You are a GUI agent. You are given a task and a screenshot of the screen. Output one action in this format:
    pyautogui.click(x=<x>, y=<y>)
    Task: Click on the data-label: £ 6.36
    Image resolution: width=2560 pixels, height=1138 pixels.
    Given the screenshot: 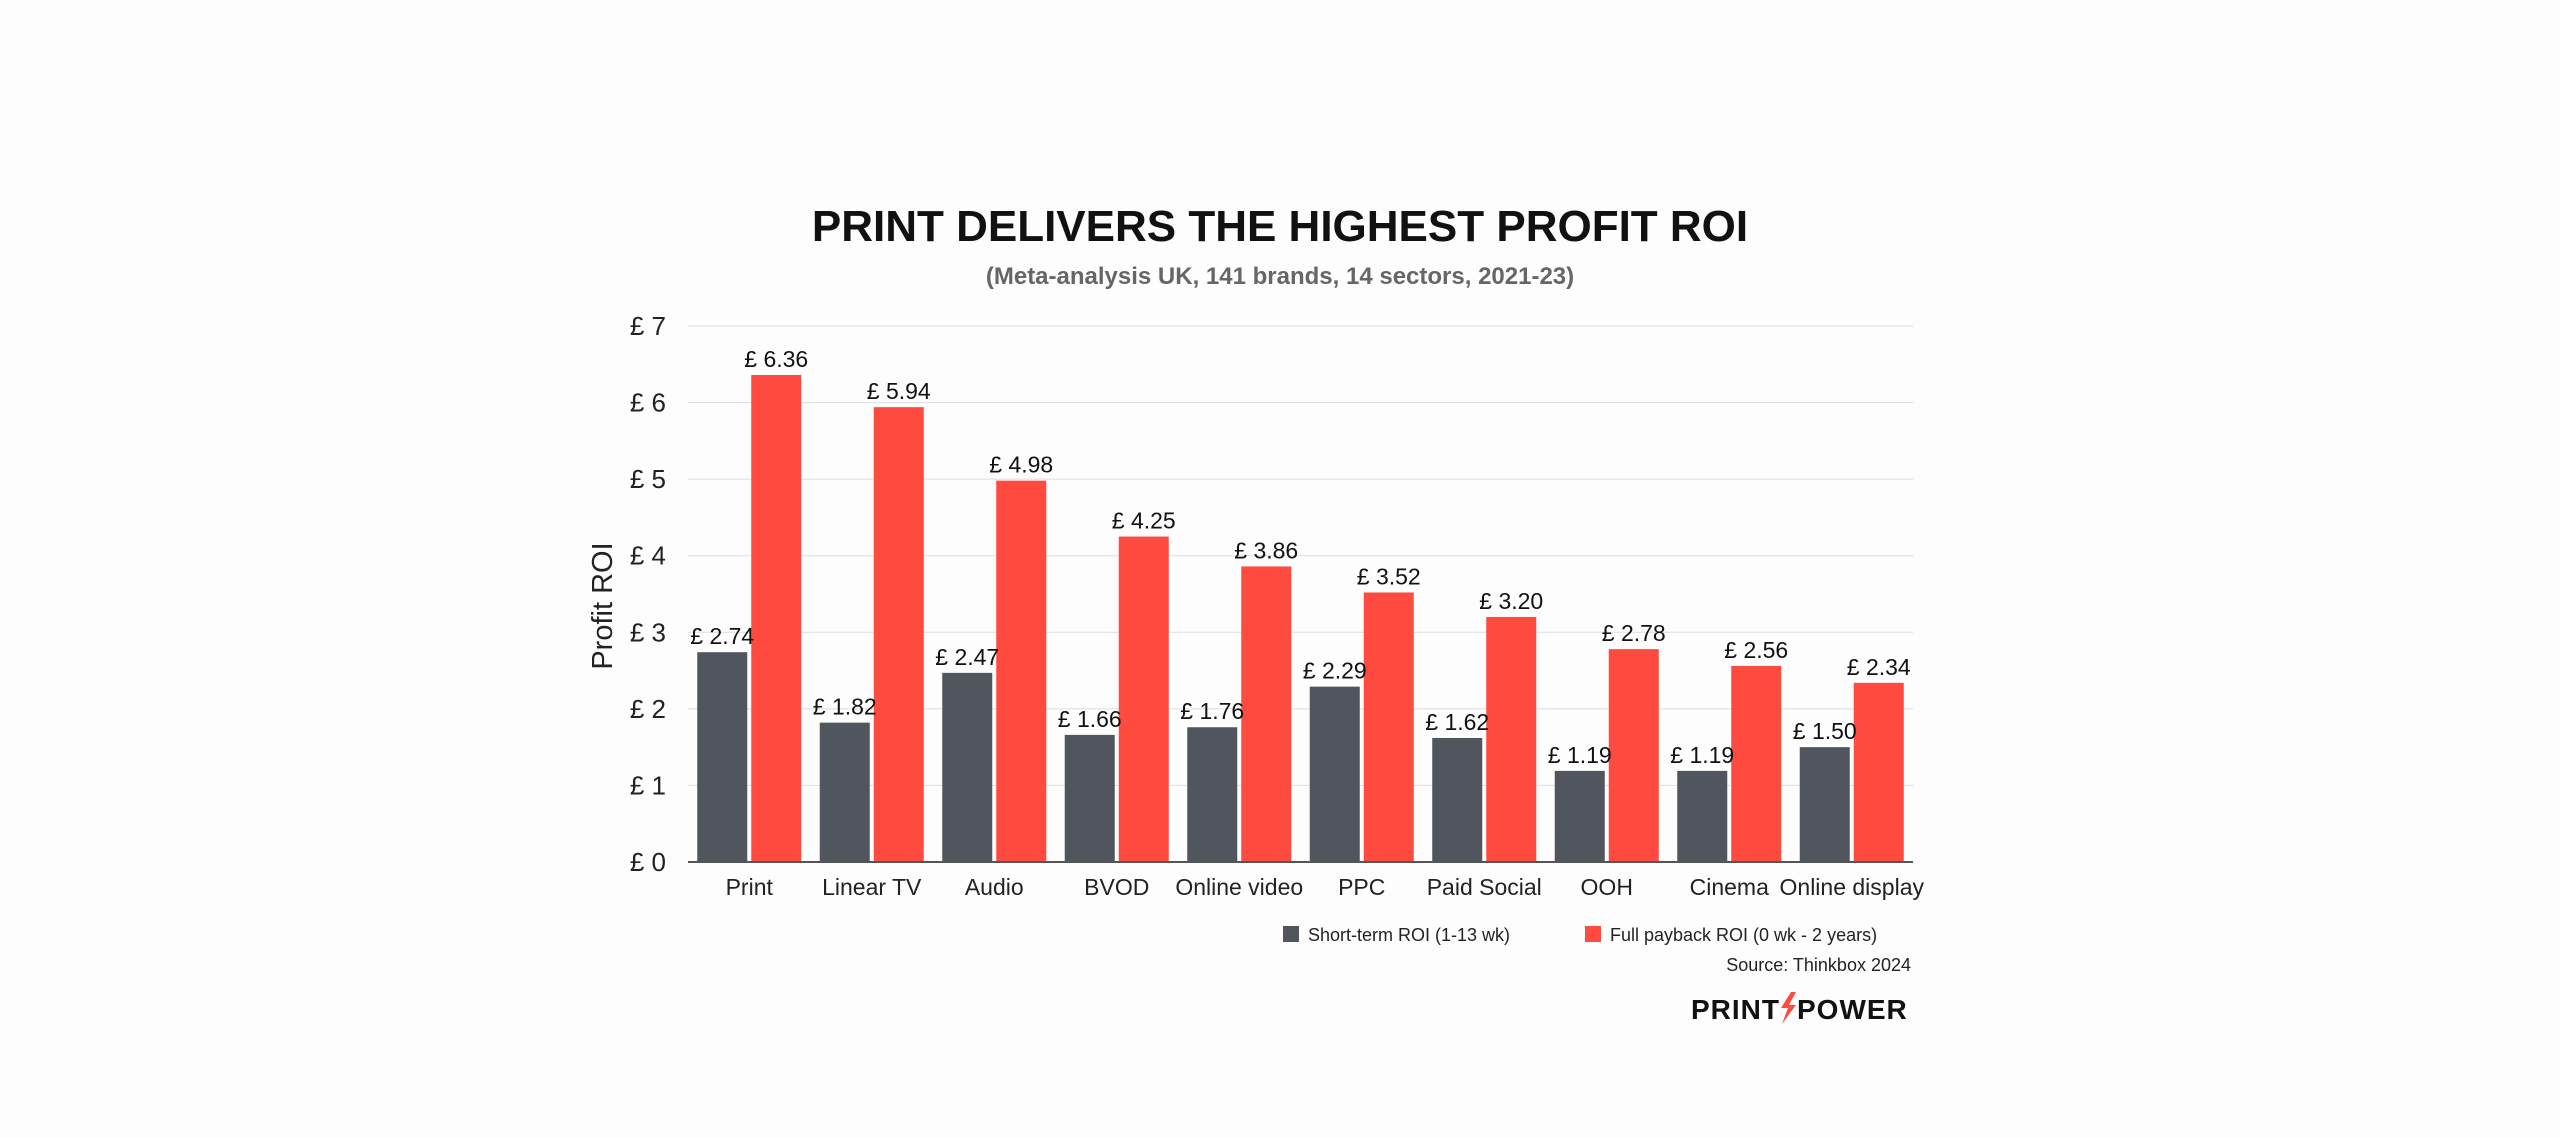 What is the action you would take?
    pyautogui.click(x=776, y=359)
    